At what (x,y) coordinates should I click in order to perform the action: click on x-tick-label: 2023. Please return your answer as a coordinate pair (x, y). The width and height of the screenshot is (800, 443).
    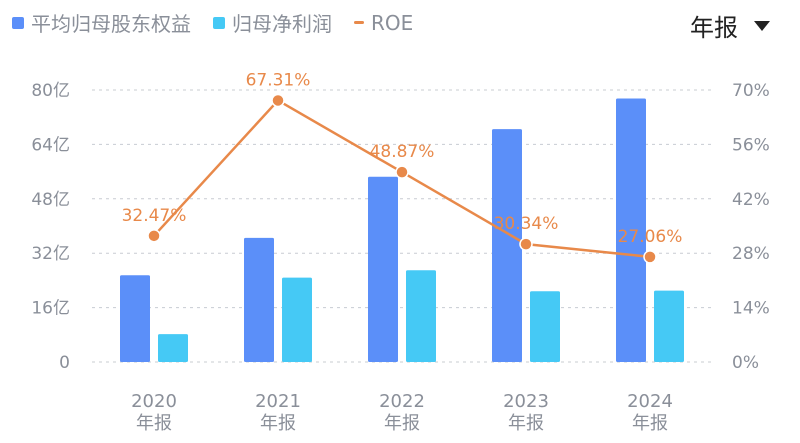
    Looking at the image, I should click on (526, 401).